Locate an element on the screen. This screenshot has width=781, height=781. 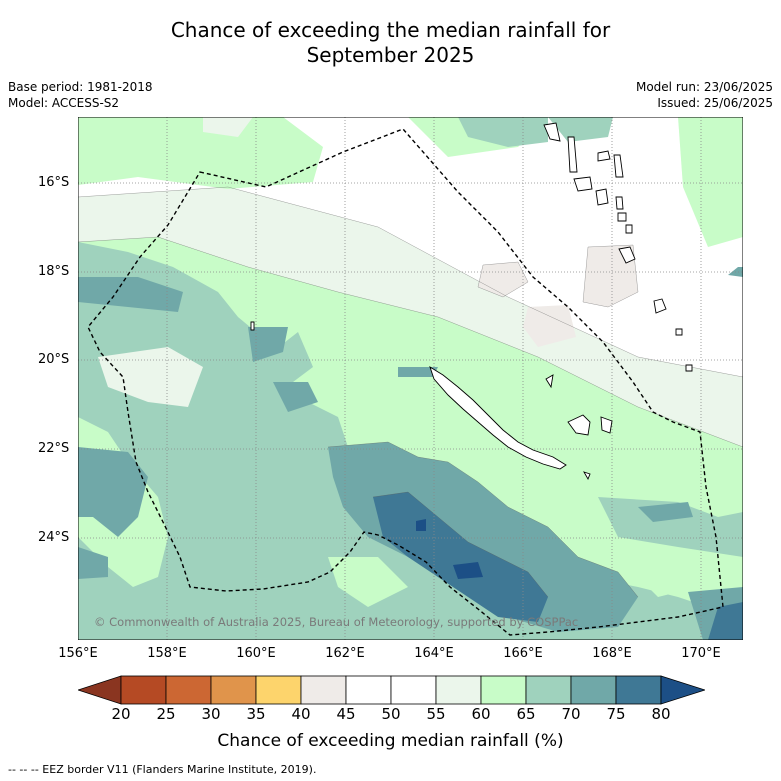
colorbar-label: 60 is located at coordinates (481, 714).